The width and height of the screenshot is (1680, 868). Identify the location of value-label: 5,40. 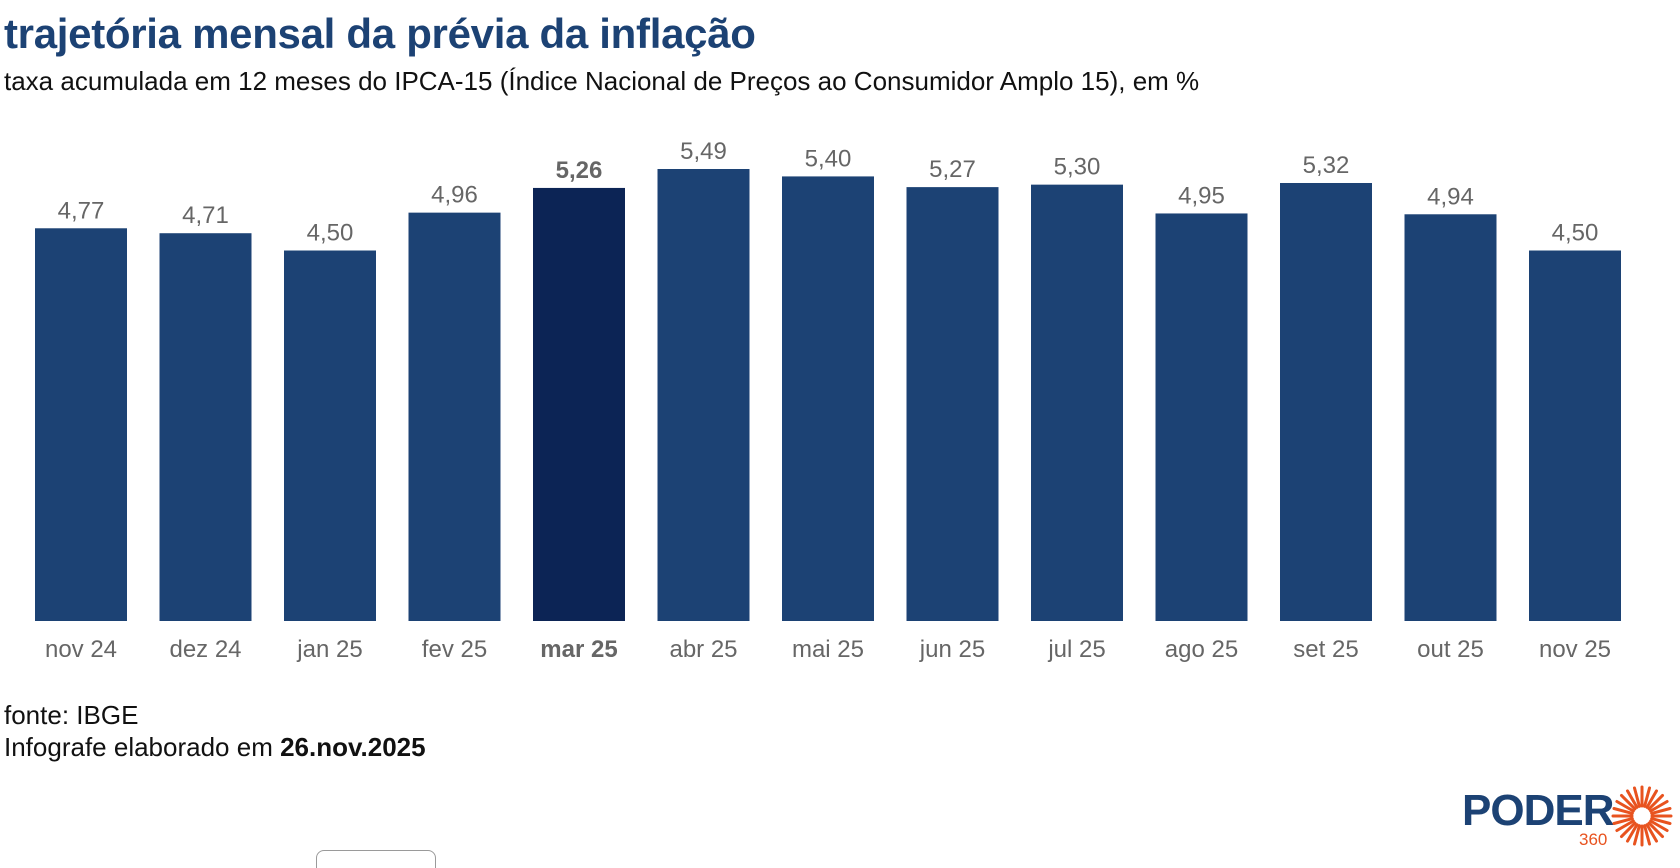
(828, 158).